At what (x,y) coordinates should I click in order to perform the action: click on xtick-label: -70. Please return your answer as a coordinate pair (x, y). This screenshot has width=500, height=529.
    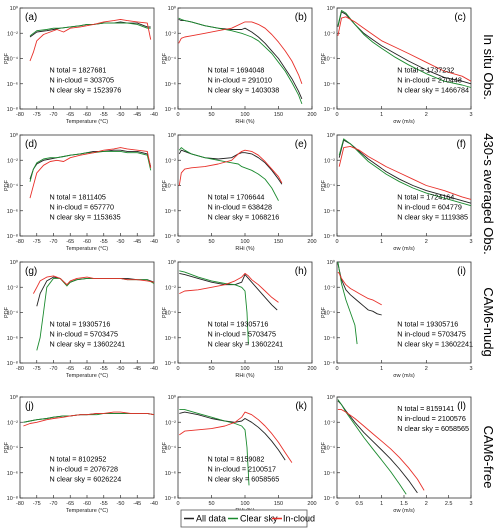
    Looking at the image, I should click on (54, 242).